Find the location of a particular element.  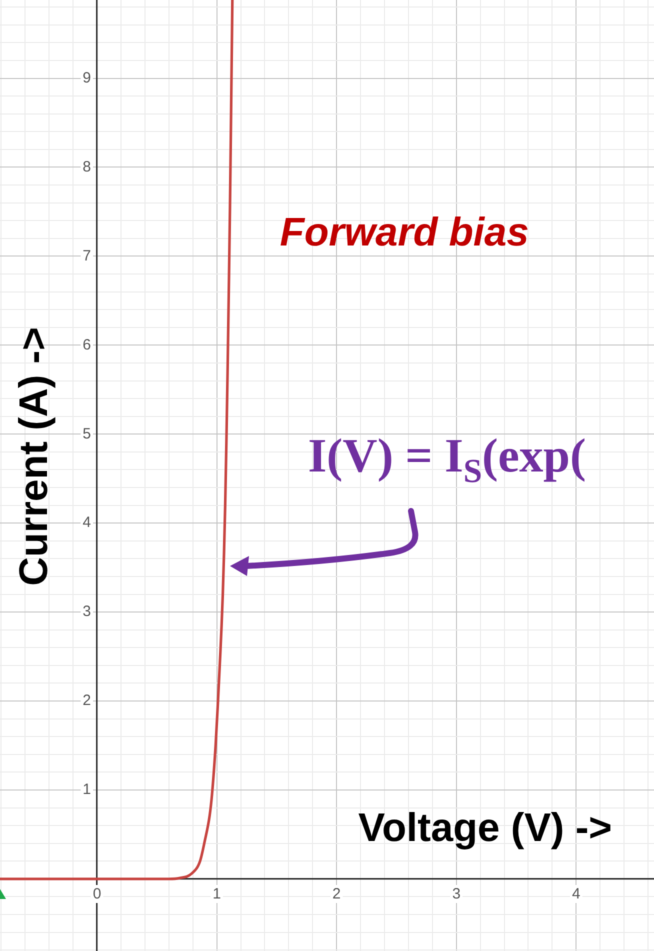

y-tick-label: 3 is located at coordinates (87, 611).